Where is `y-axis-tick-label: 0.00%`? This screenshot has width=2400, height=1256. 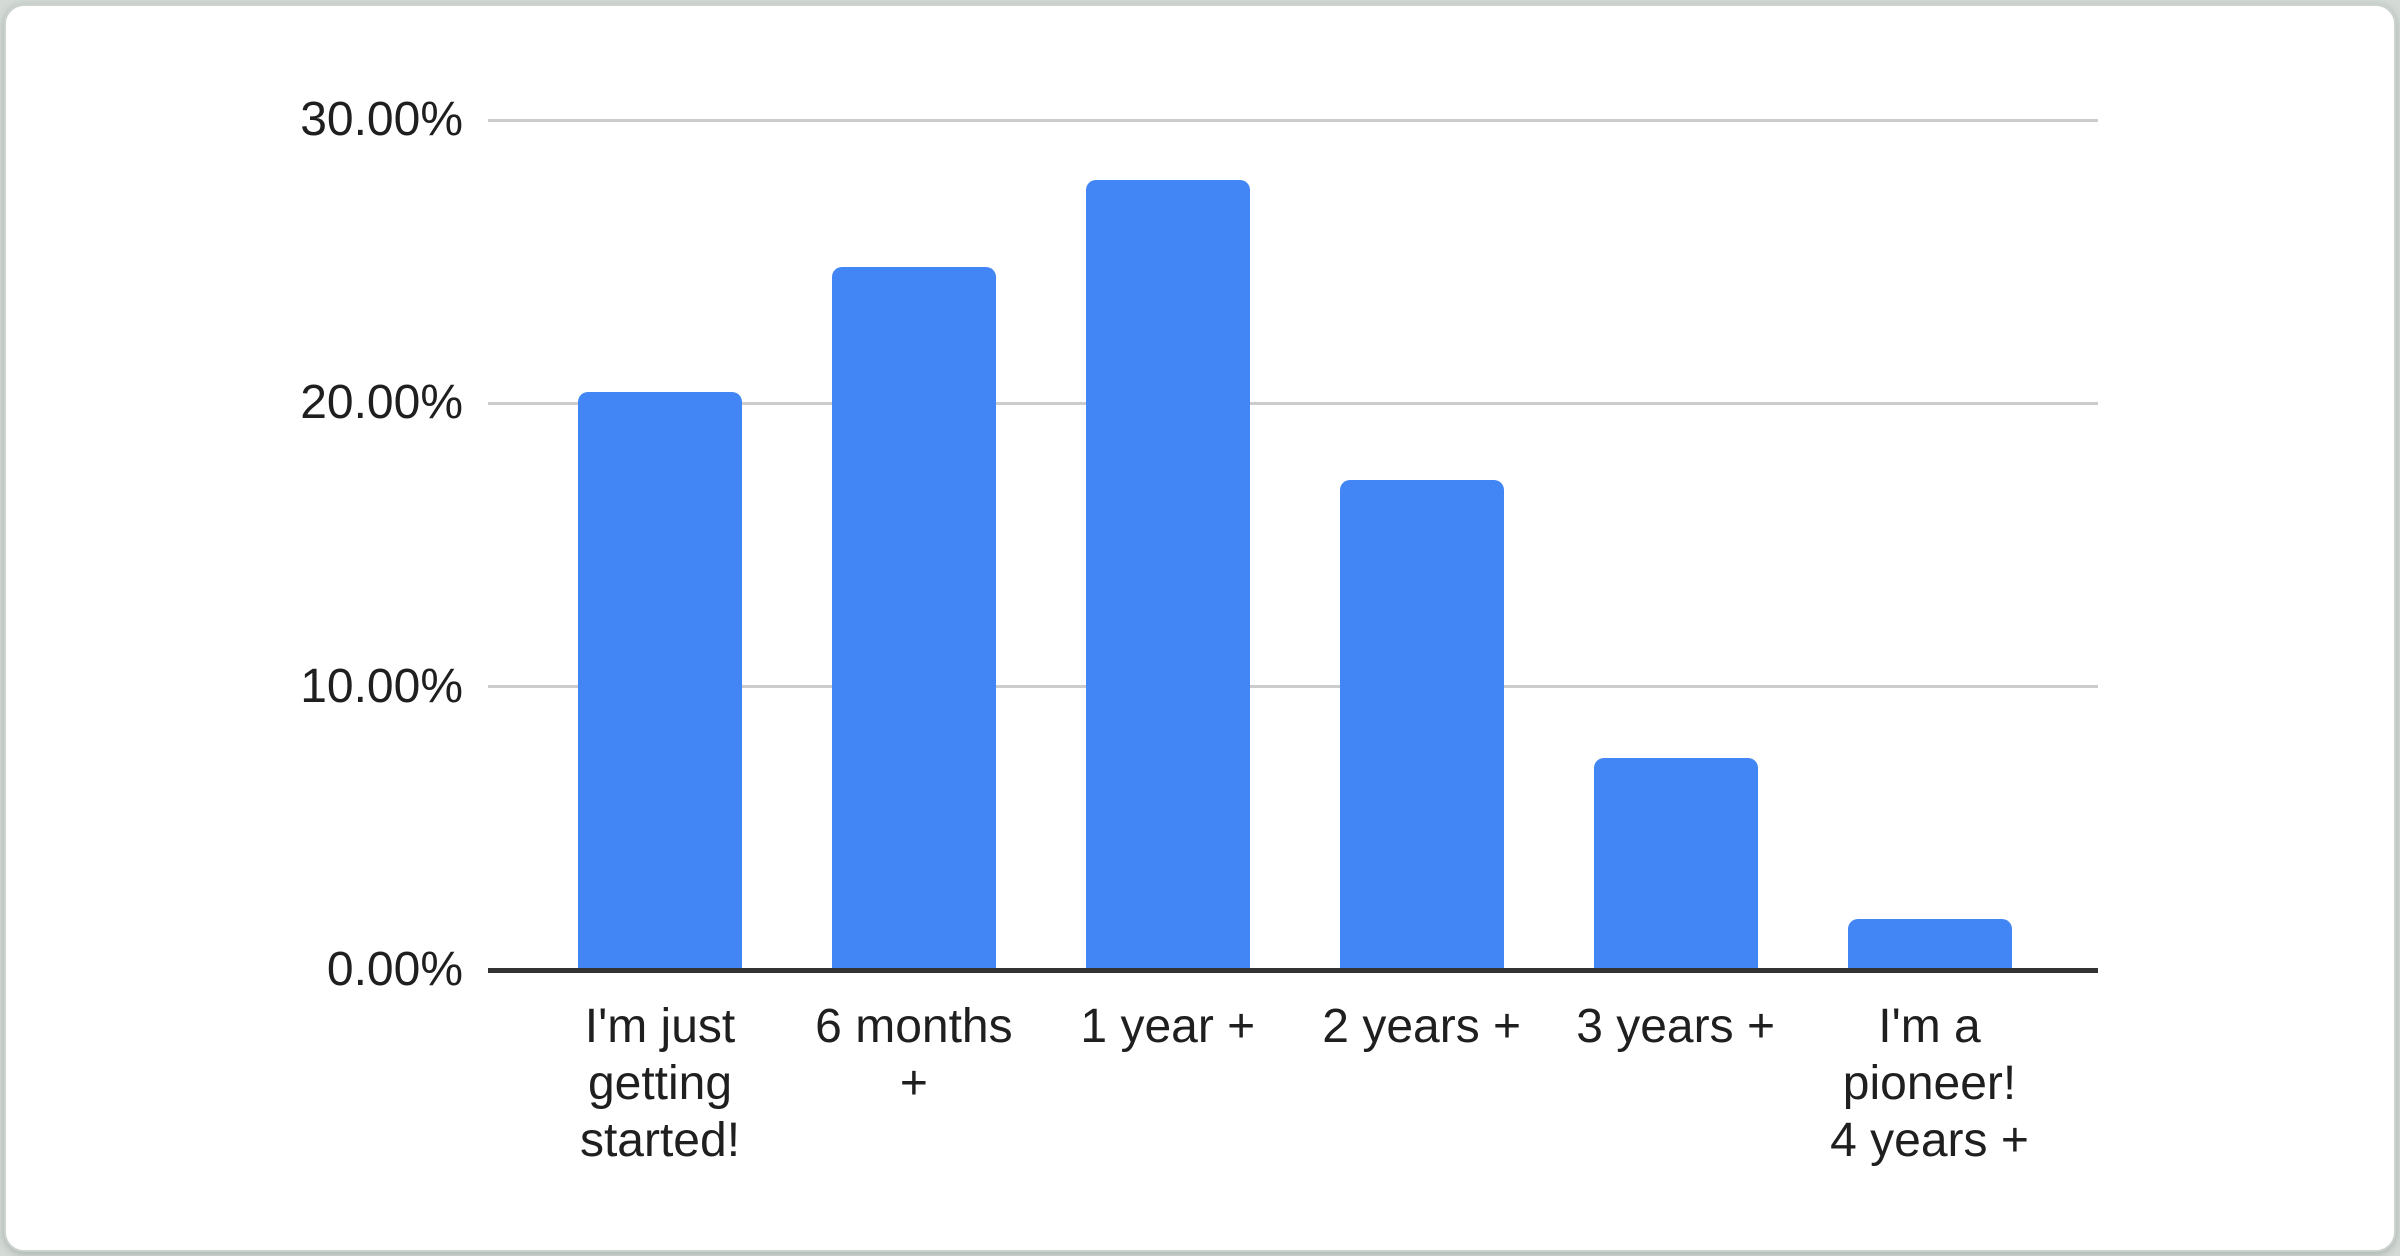
y-axis-tick-label: 0.00% is located at coordinates (394, 969).